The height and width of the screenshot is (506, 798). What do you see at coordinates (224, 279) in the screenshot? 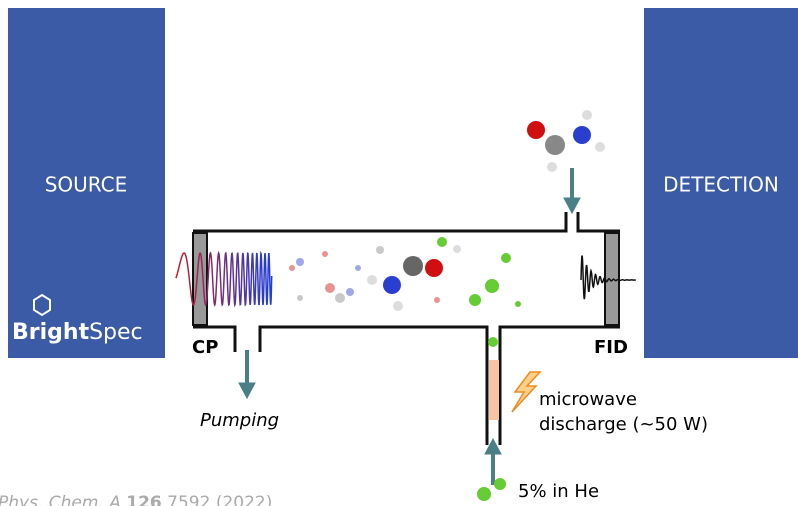
I see `chirp-wave` at bounding box center [224, 279].